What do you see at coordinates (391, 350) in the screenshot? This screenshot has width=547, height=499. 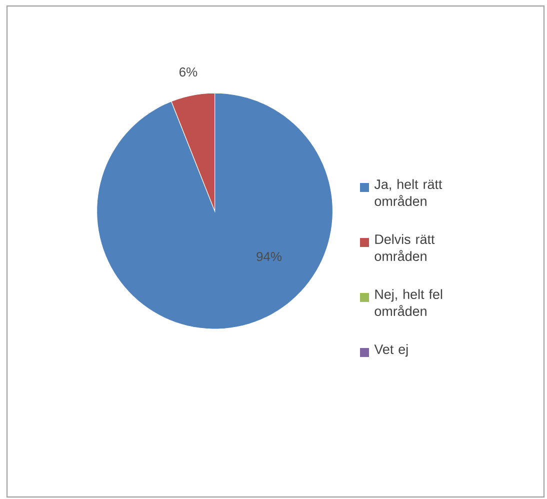 I see `legend-label: Vet ej` at bounding box center [391, 350].